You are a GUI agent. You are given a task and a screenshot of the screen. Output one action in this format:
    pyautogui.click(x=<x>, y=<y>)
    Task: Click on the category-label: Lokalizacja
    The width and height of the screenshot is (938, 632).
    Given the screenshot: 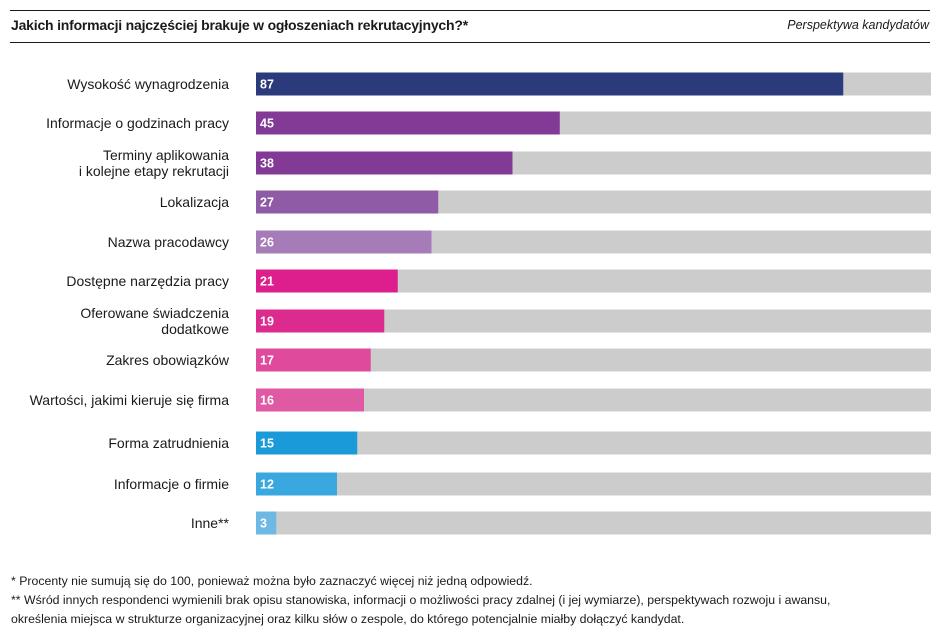 What is the action you would take?
    pyautogui.click(x=194, y=202)
    